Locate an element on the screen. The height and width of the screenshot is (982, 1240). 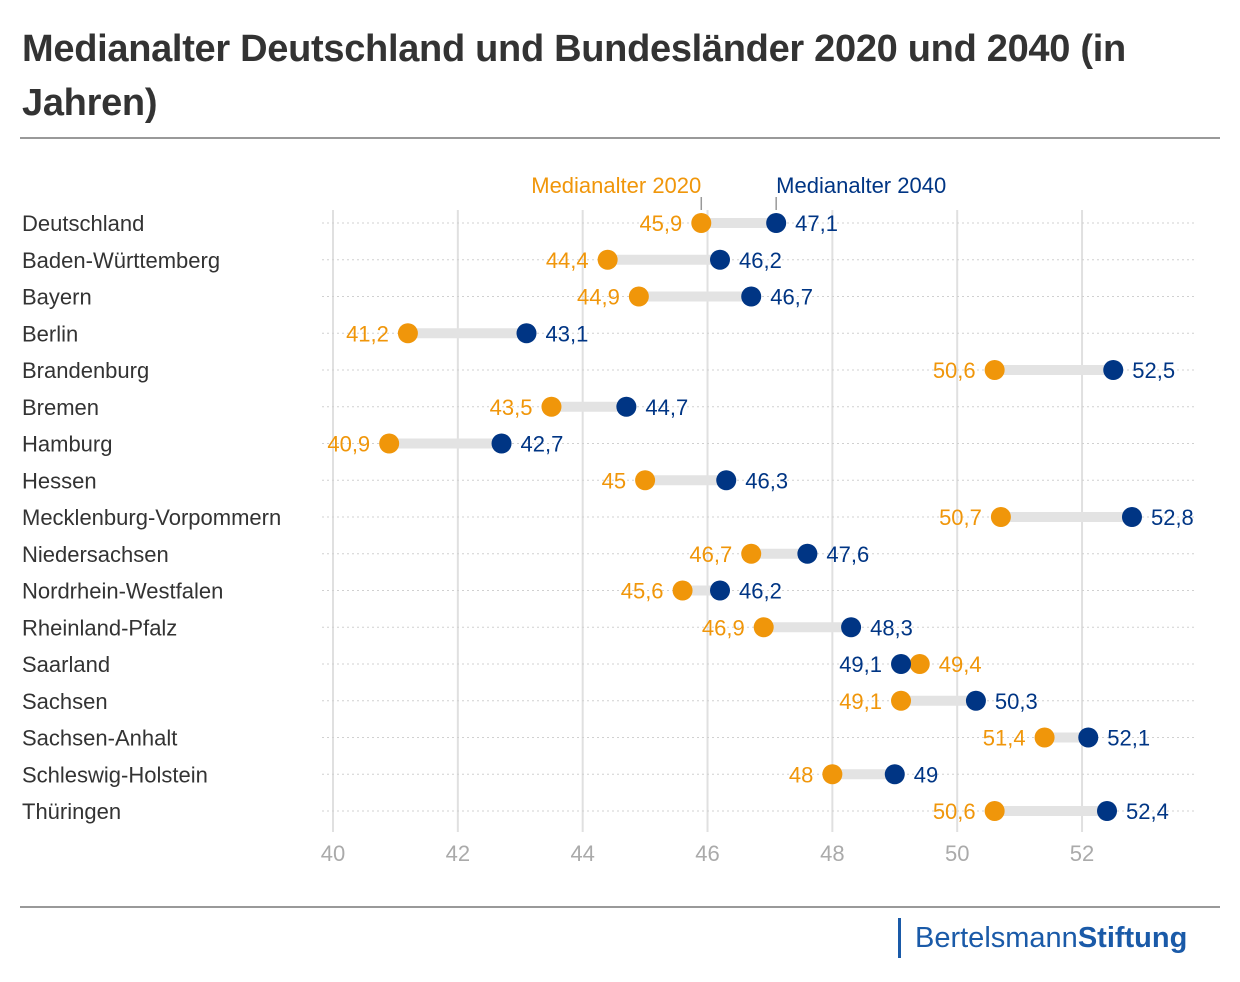
category-label: Rheinland-Pfalz is located at coordinates (99, 627).